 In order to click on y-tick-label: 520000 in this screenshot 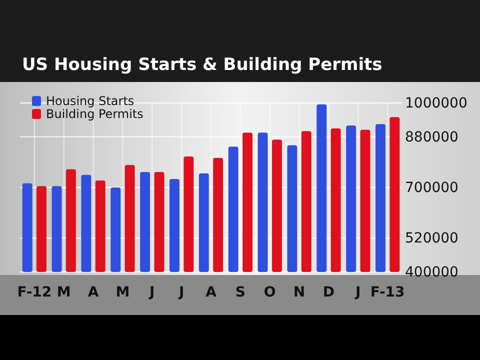, I will do `click(431, 238)`.